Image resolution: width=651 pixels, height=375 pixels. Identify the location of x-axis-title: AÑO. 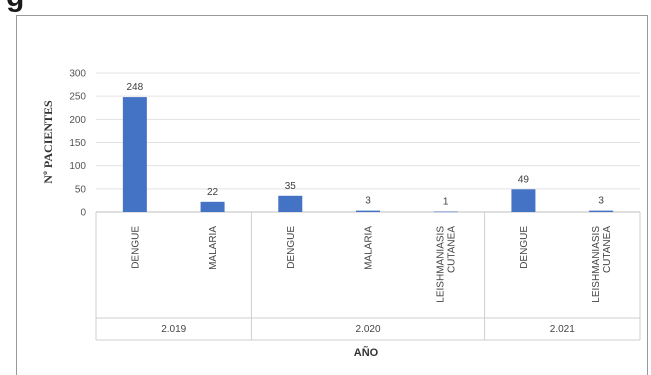
(366, 352).